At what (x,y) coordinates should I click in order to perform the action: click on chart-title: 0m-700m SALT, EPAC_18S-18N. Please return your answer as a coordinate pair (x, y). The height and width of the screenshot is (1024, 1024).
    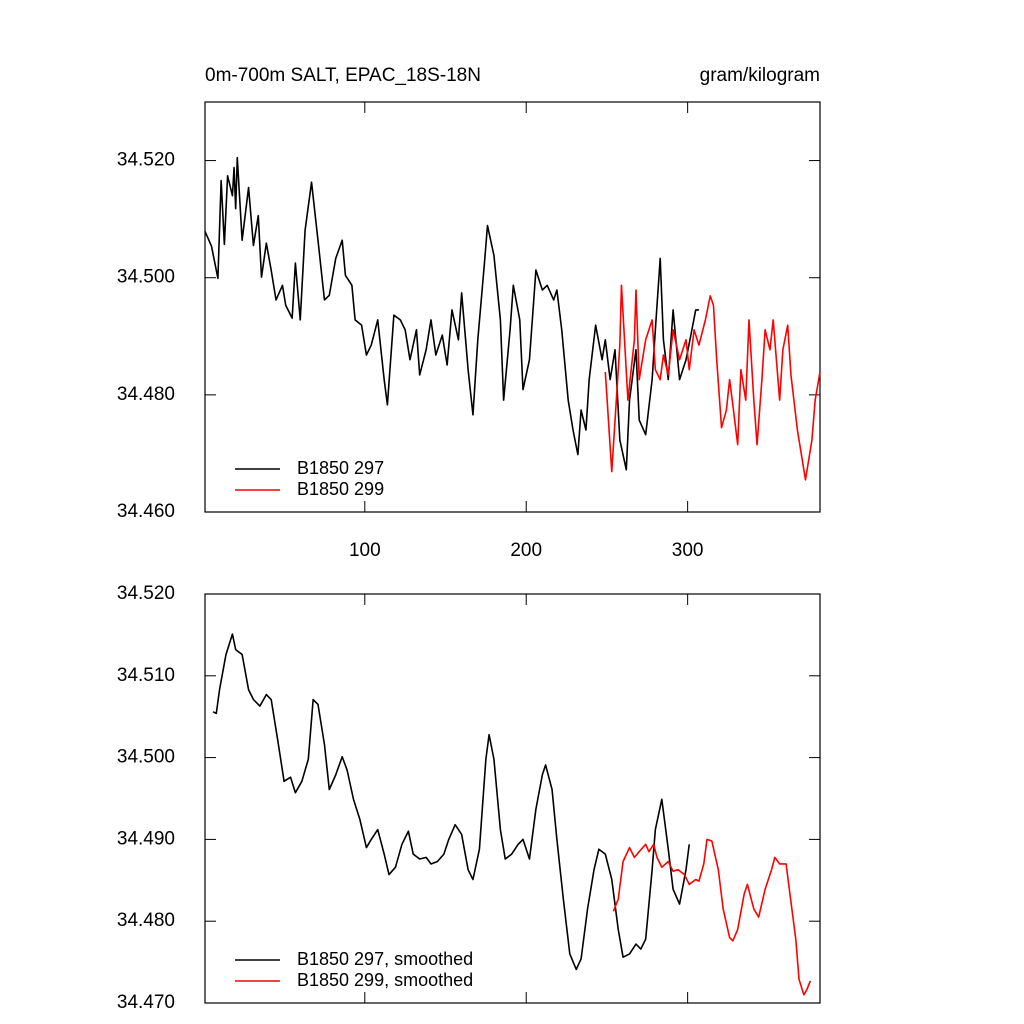
    Looking at the image, I should click on (343, 75).